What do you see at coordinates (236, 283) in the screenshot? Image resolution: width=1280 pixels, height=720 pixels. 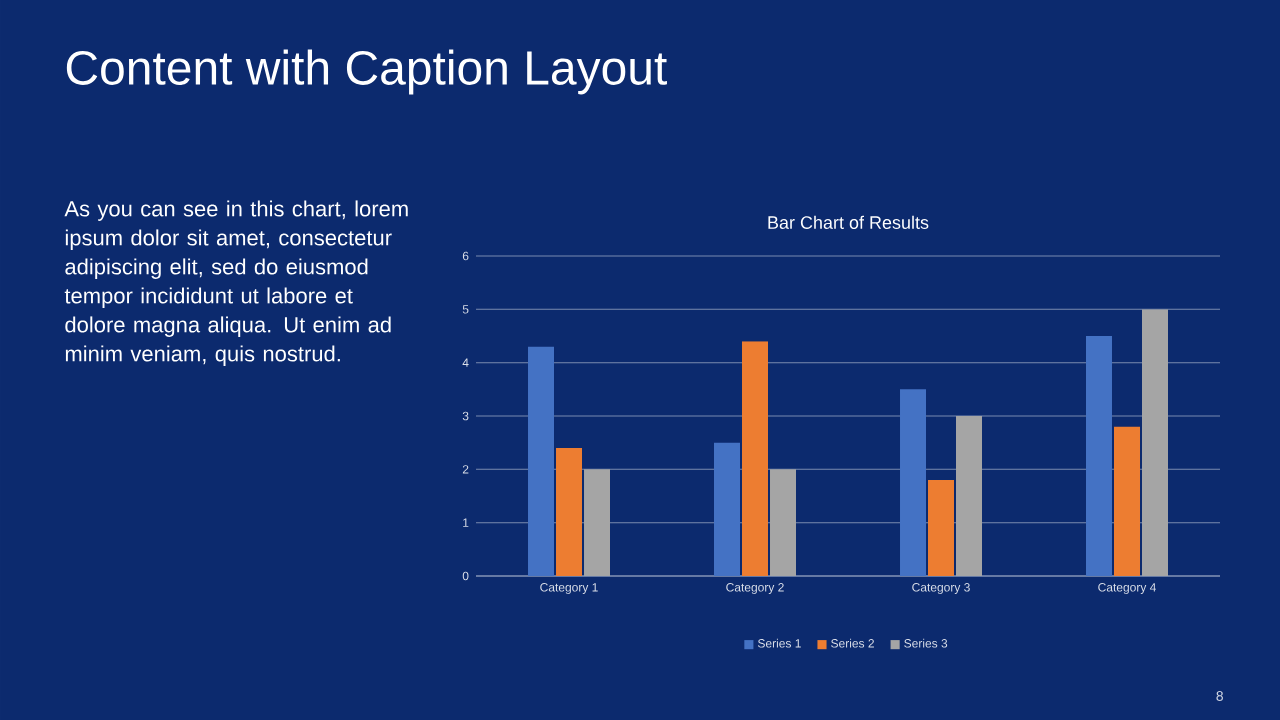 I see `text: As you can see in this chart, lorem ipsum dolor sit amet, consectetur adipiscing elit, sed do eiusmod tempor incididunt ut labore et dolore magna aliqua. Ut enim ad minim veniam, quis nostrud.` at bounding box center [236, 283].